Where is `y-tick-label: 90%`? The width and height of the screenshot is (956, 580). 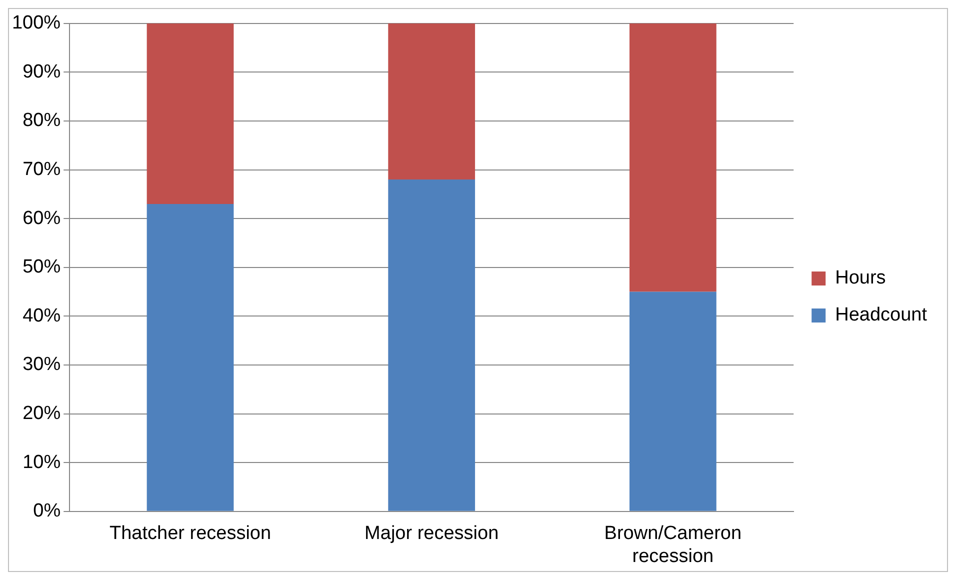
y-tick-label: 90% is located at coordinates (41, 71).